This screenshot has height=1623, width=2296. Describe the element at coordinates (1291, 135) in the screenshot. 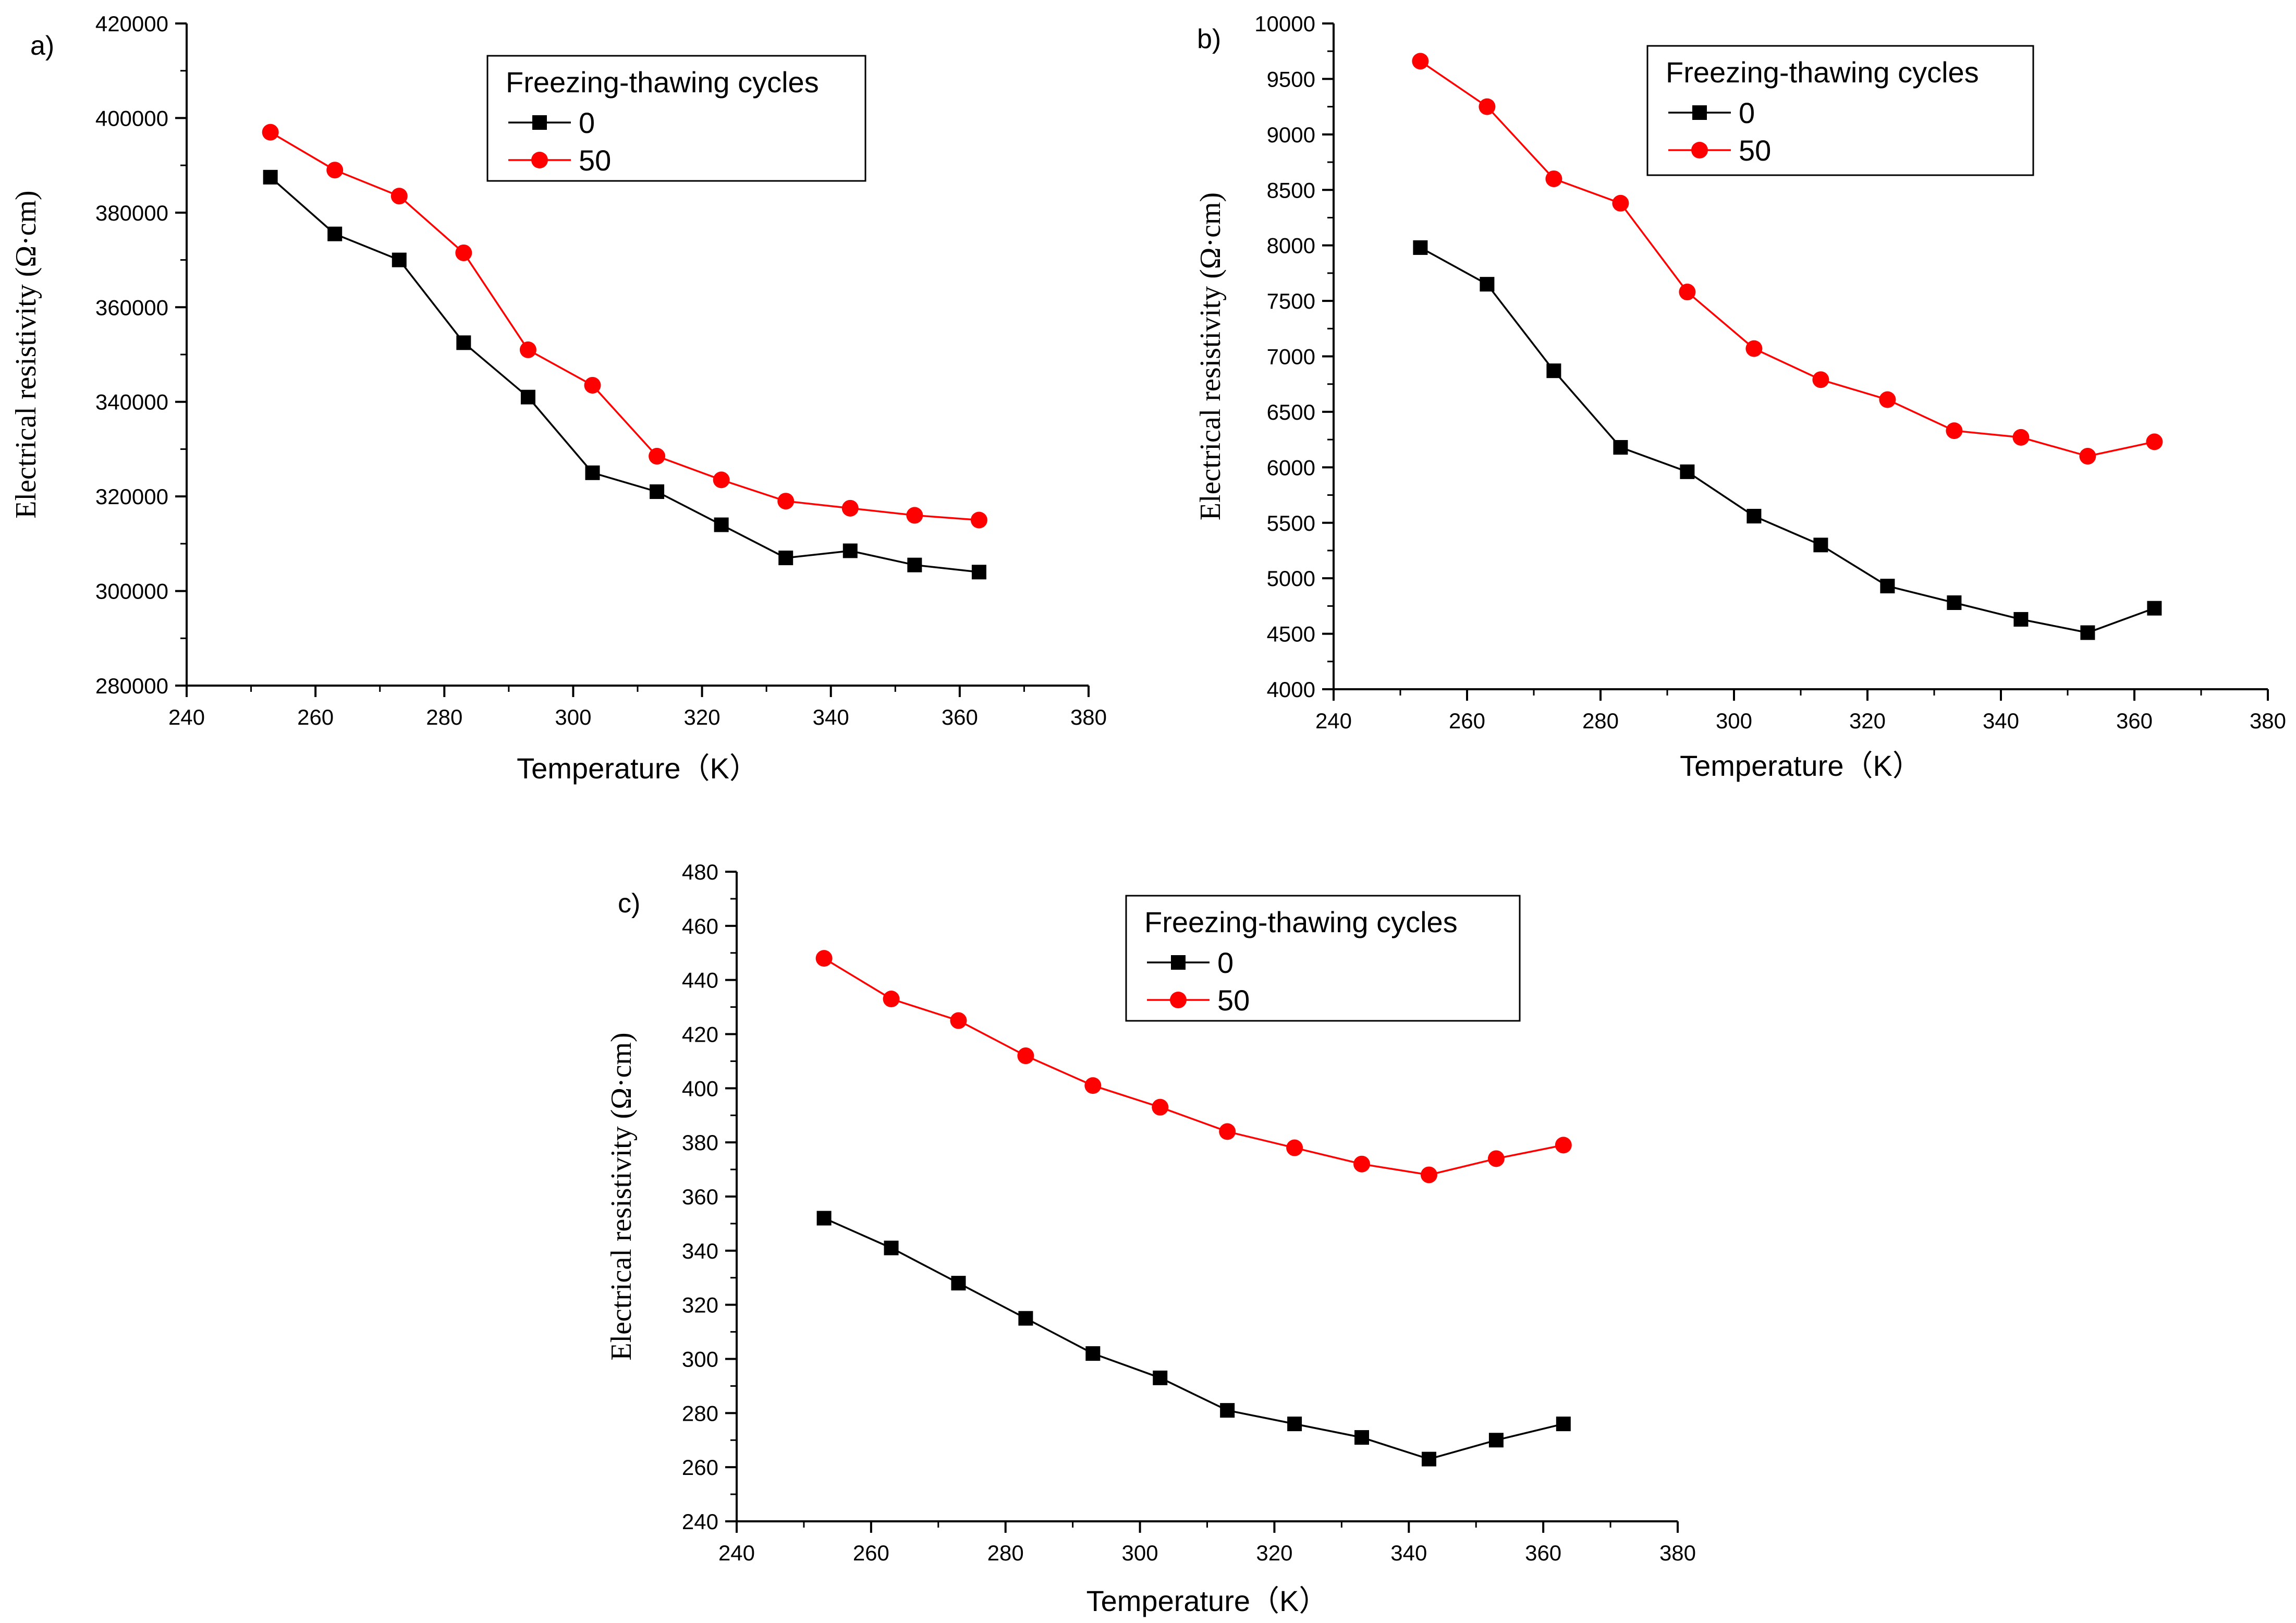

I see `y-tick-label: 9000` at that location.